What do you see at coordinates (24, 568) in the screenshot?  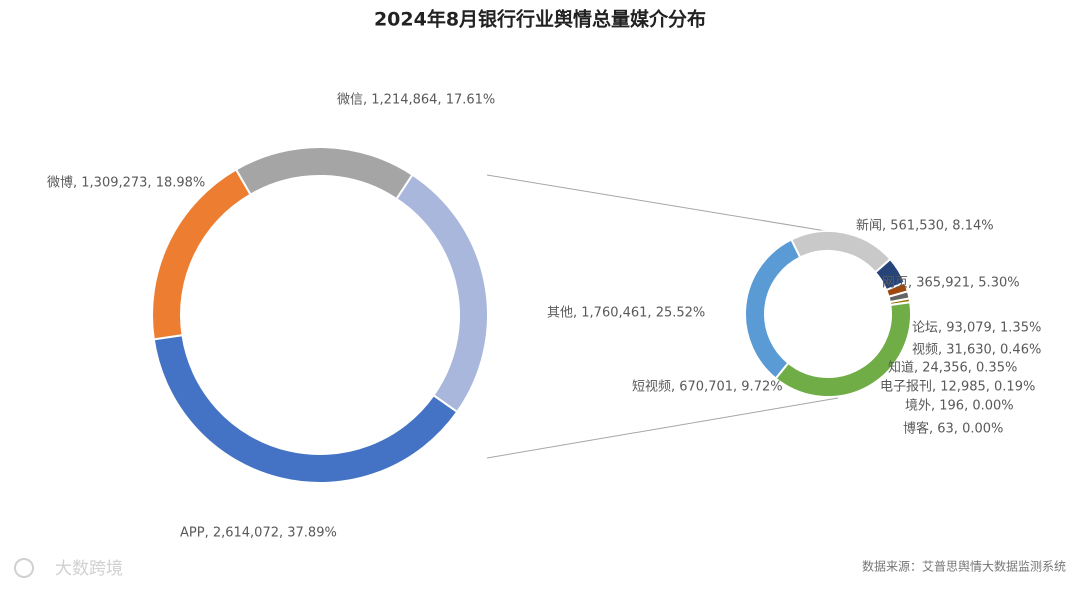 I see `watermark-logo` at bounding box center [24, 568].